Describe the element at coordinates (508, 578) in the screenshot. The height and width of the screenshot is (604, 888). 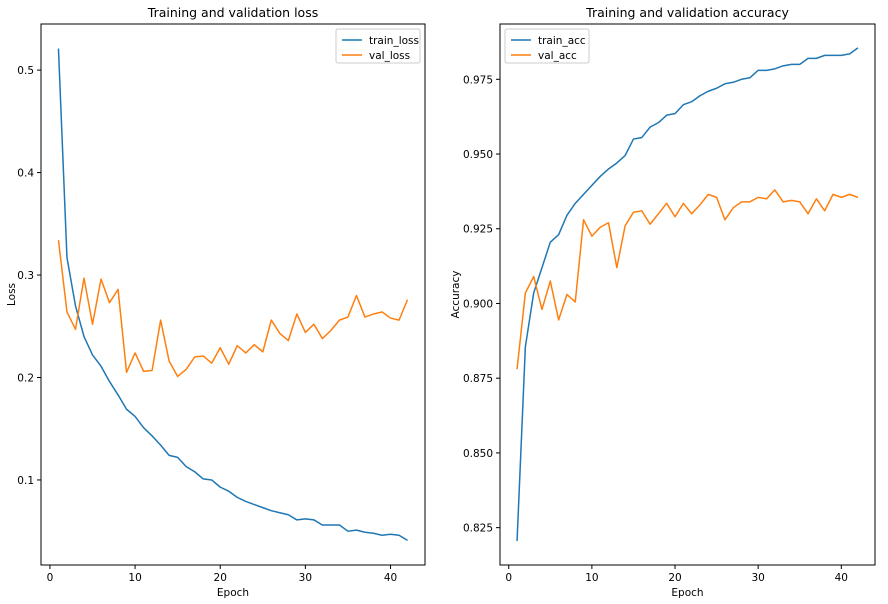
I see `accuracy-chart-xtick-label: 0` at that location.